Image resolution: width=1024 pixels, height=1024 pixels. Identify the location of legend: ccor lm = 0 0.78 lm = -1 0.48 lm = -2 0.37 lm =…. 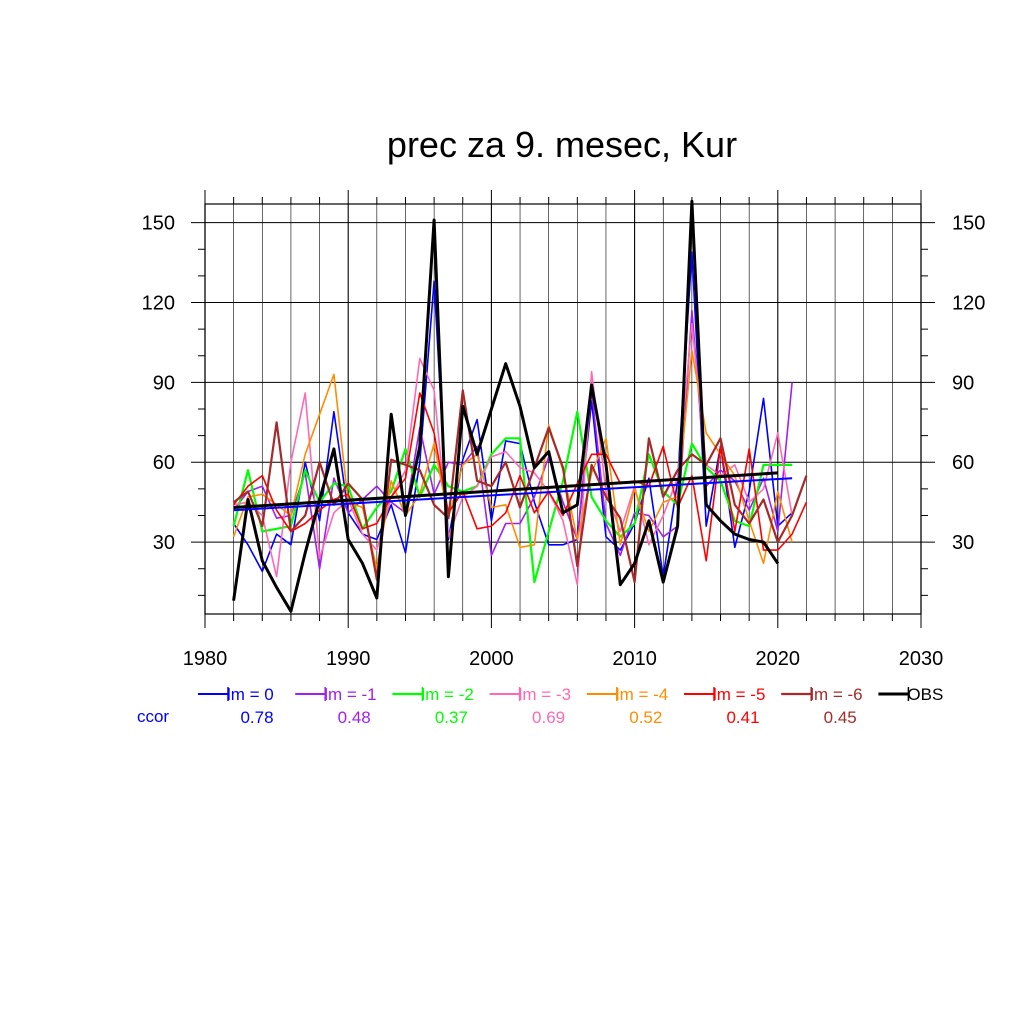
(540, 706).